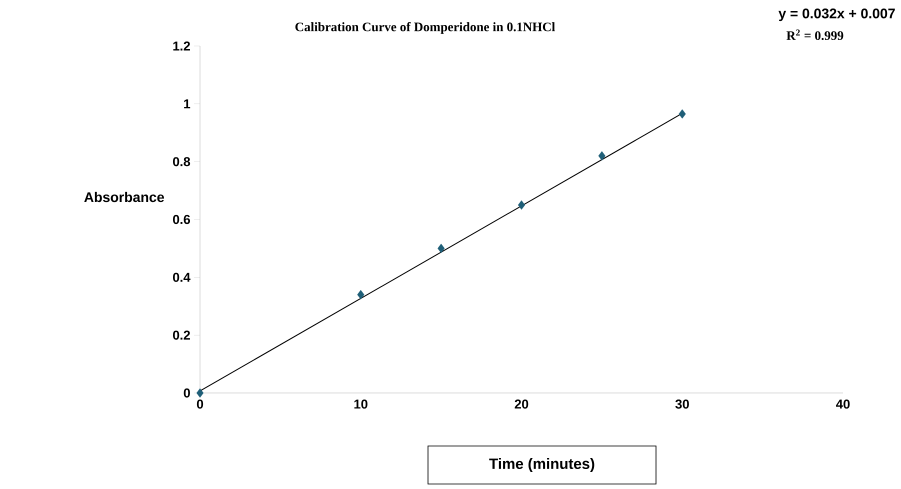 This screenshot has height=489, width=901. I want to click on text: R$^{2}$ = 0.999, so click(815, 35).